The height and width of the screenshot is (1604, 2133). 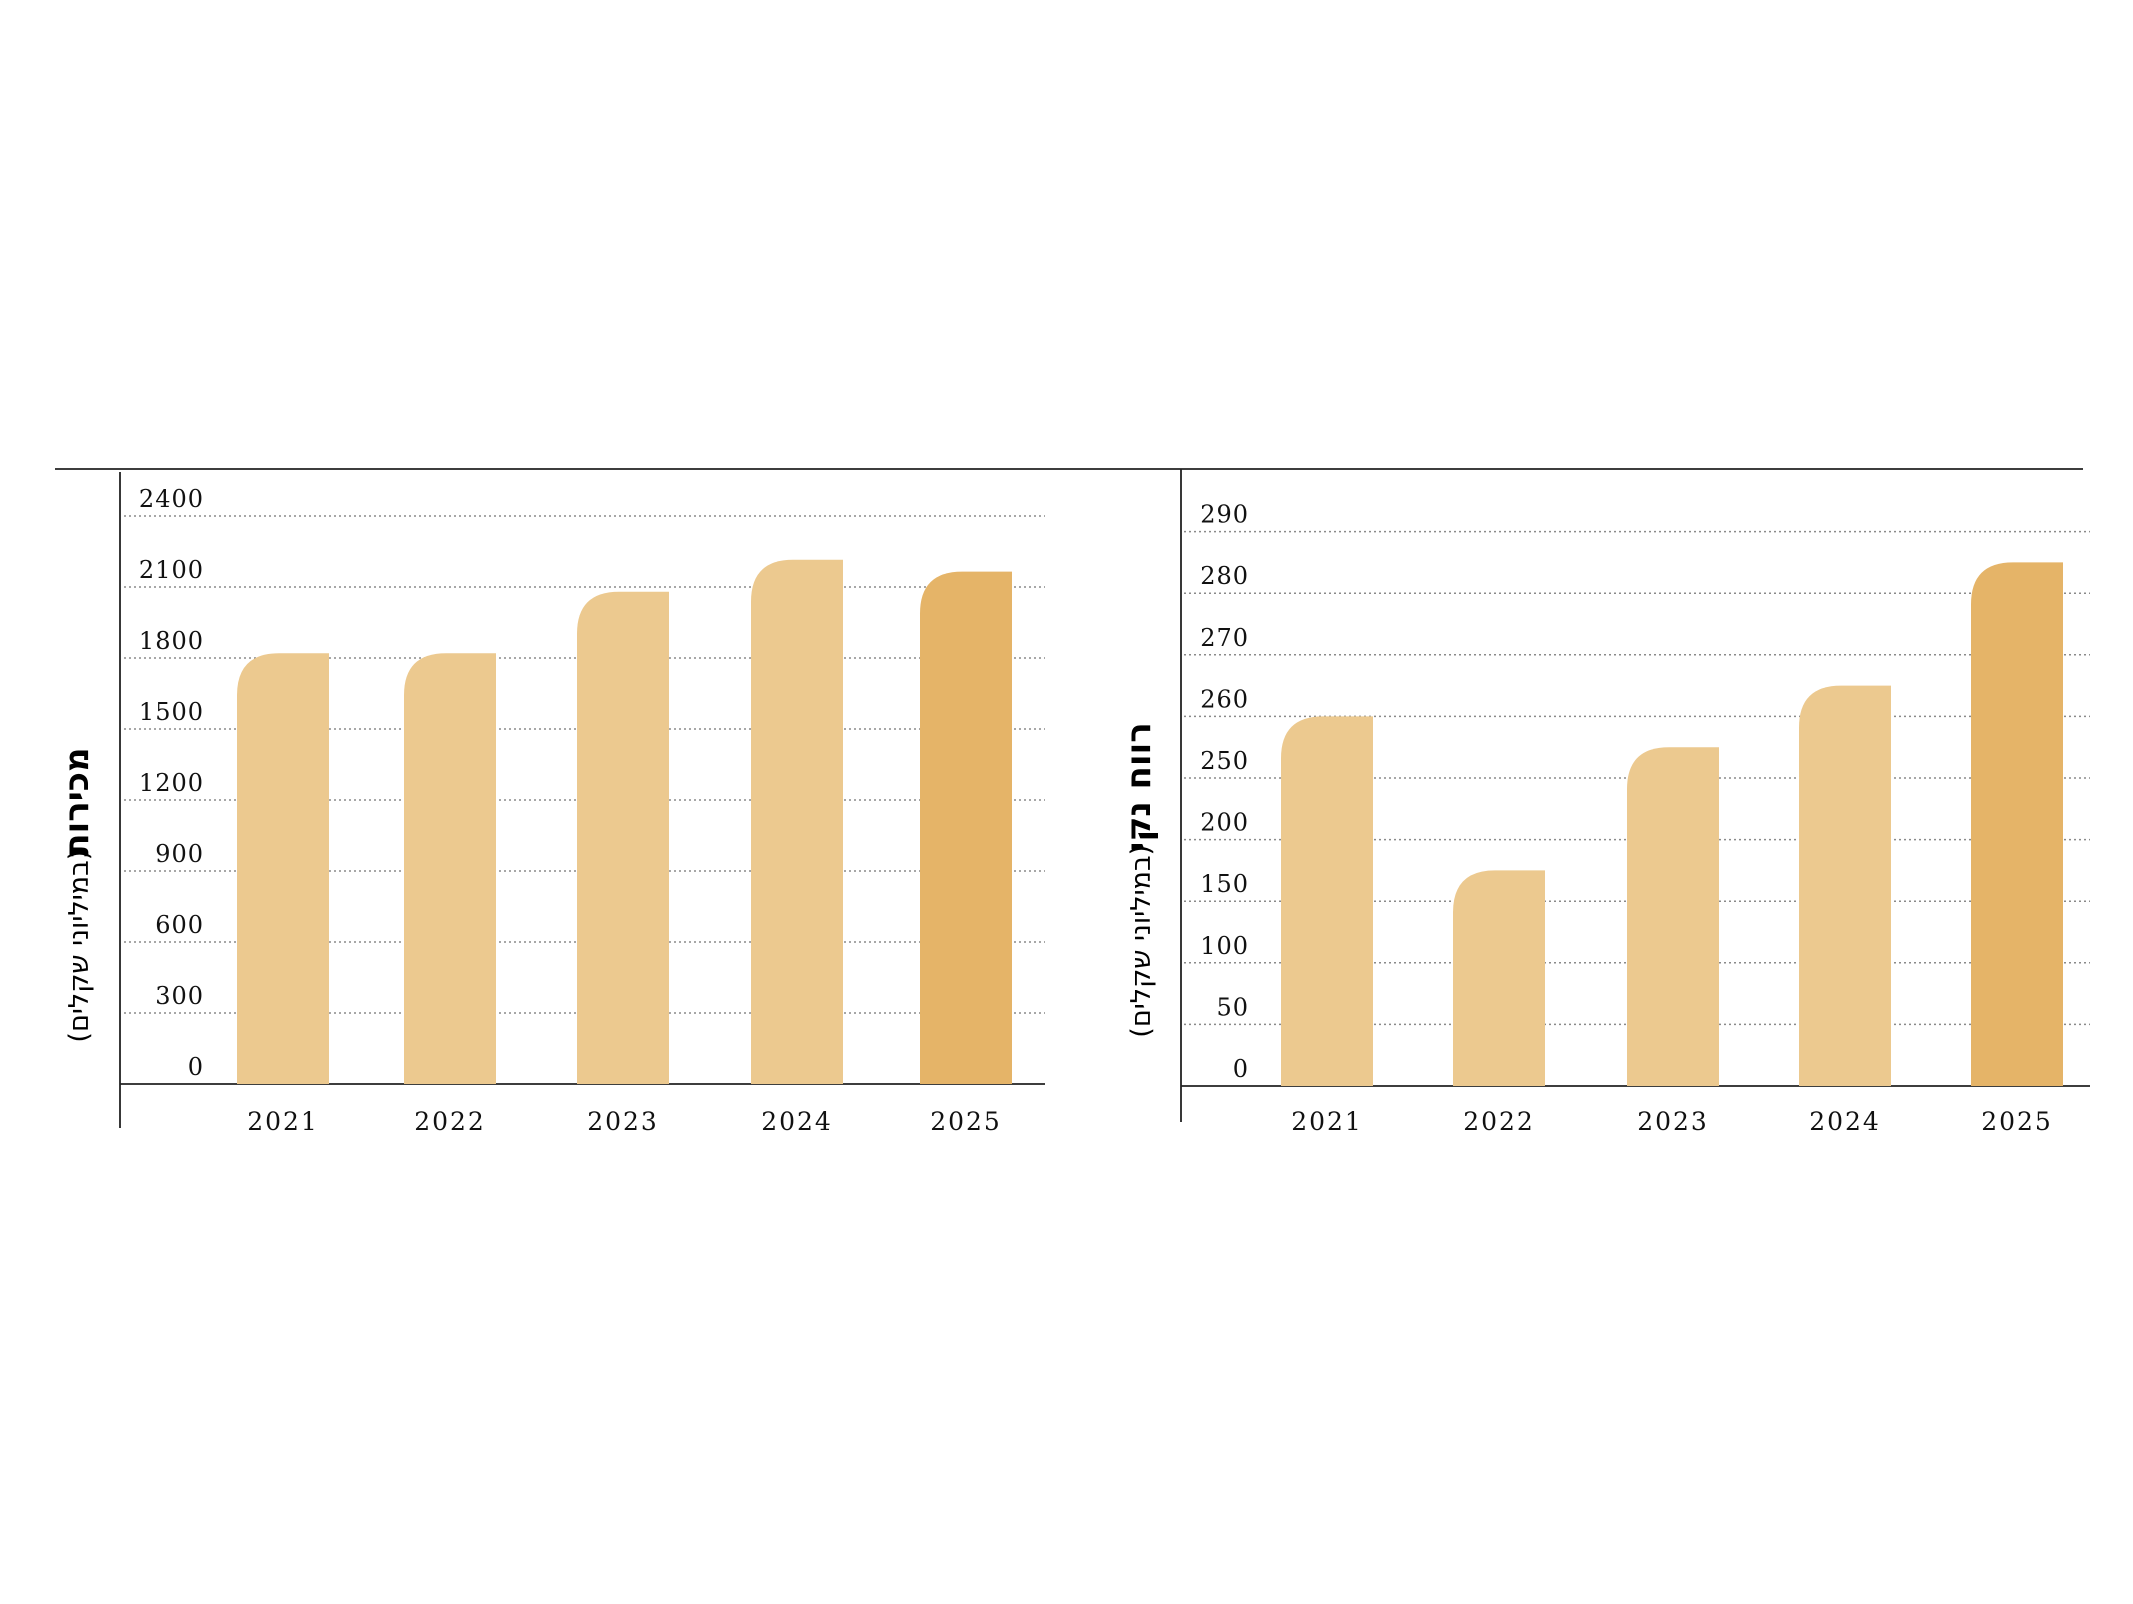 What do you see at coordinates (179, 996) in the screenshot?
I see `sales-y-tick-label: 300` at bounding box center [179, 996].